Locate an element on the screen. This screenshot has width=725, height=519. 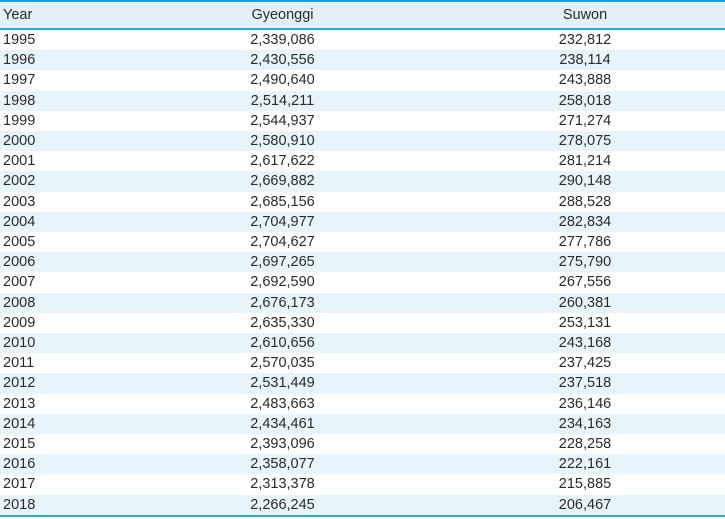
table-row: 2010 2,610,656 243,168 is located at coordinates (362, 343).